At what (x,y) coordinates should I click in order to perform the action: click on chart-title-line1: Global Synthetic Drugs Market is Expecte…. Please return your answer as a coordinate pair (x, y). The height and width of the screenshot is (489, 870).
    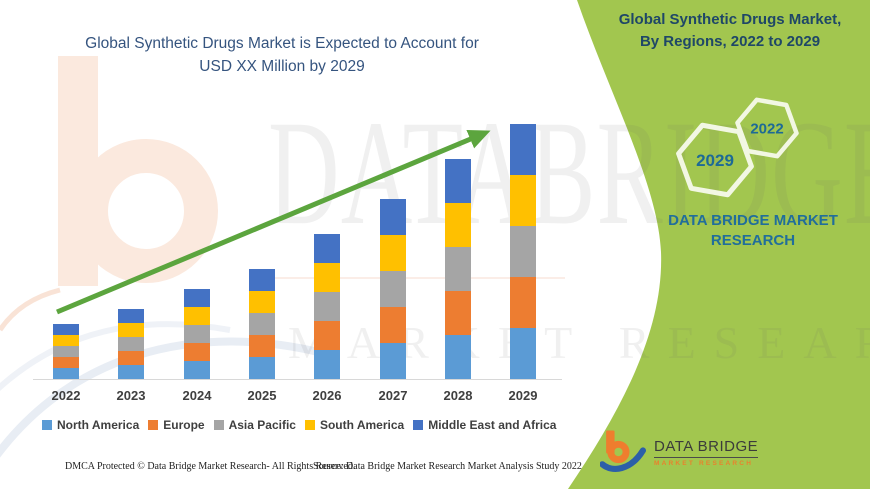
    Looking at the image, I should click on (282, 43).